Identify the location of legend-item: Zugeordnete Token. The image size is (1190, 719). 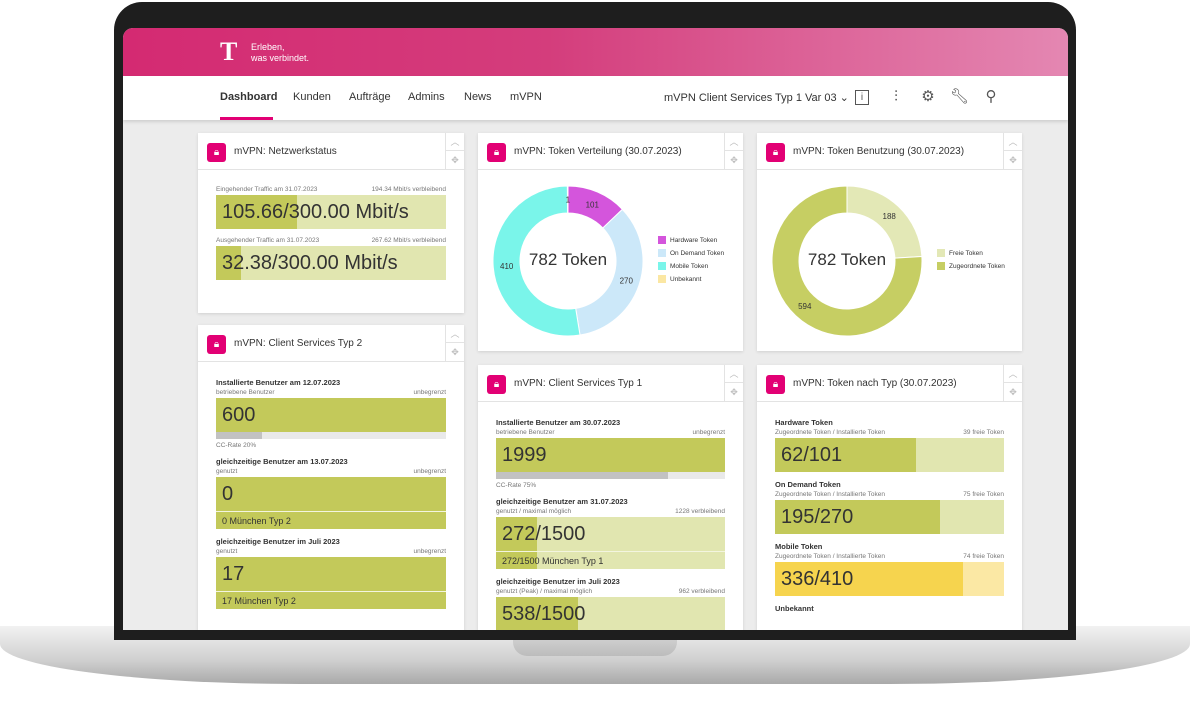
(971, 266).